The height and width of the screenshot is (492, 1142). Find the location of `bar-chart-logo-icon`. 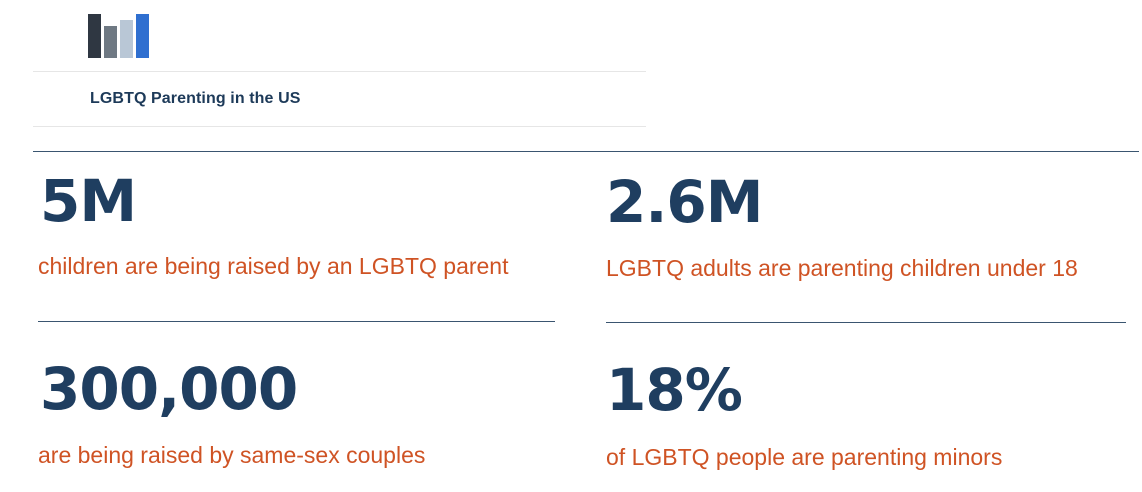

bar-chart-logo-icon is located at coordinates (120, 36).